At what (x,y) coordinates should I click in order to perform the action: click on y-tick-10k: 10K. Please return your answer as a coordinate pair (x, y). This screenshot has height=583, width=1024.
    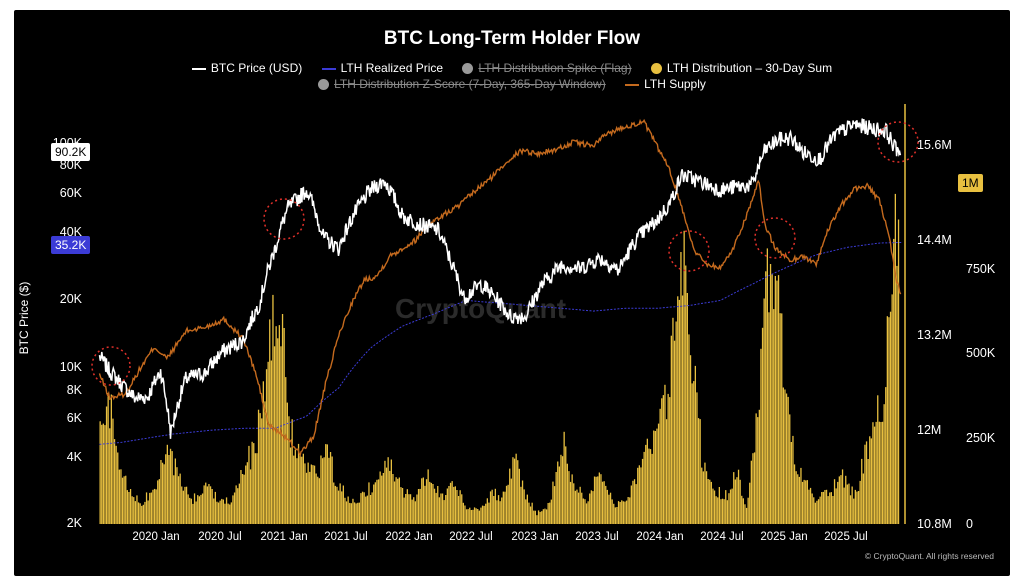
    Looking at the image, I should click on (70, 367).